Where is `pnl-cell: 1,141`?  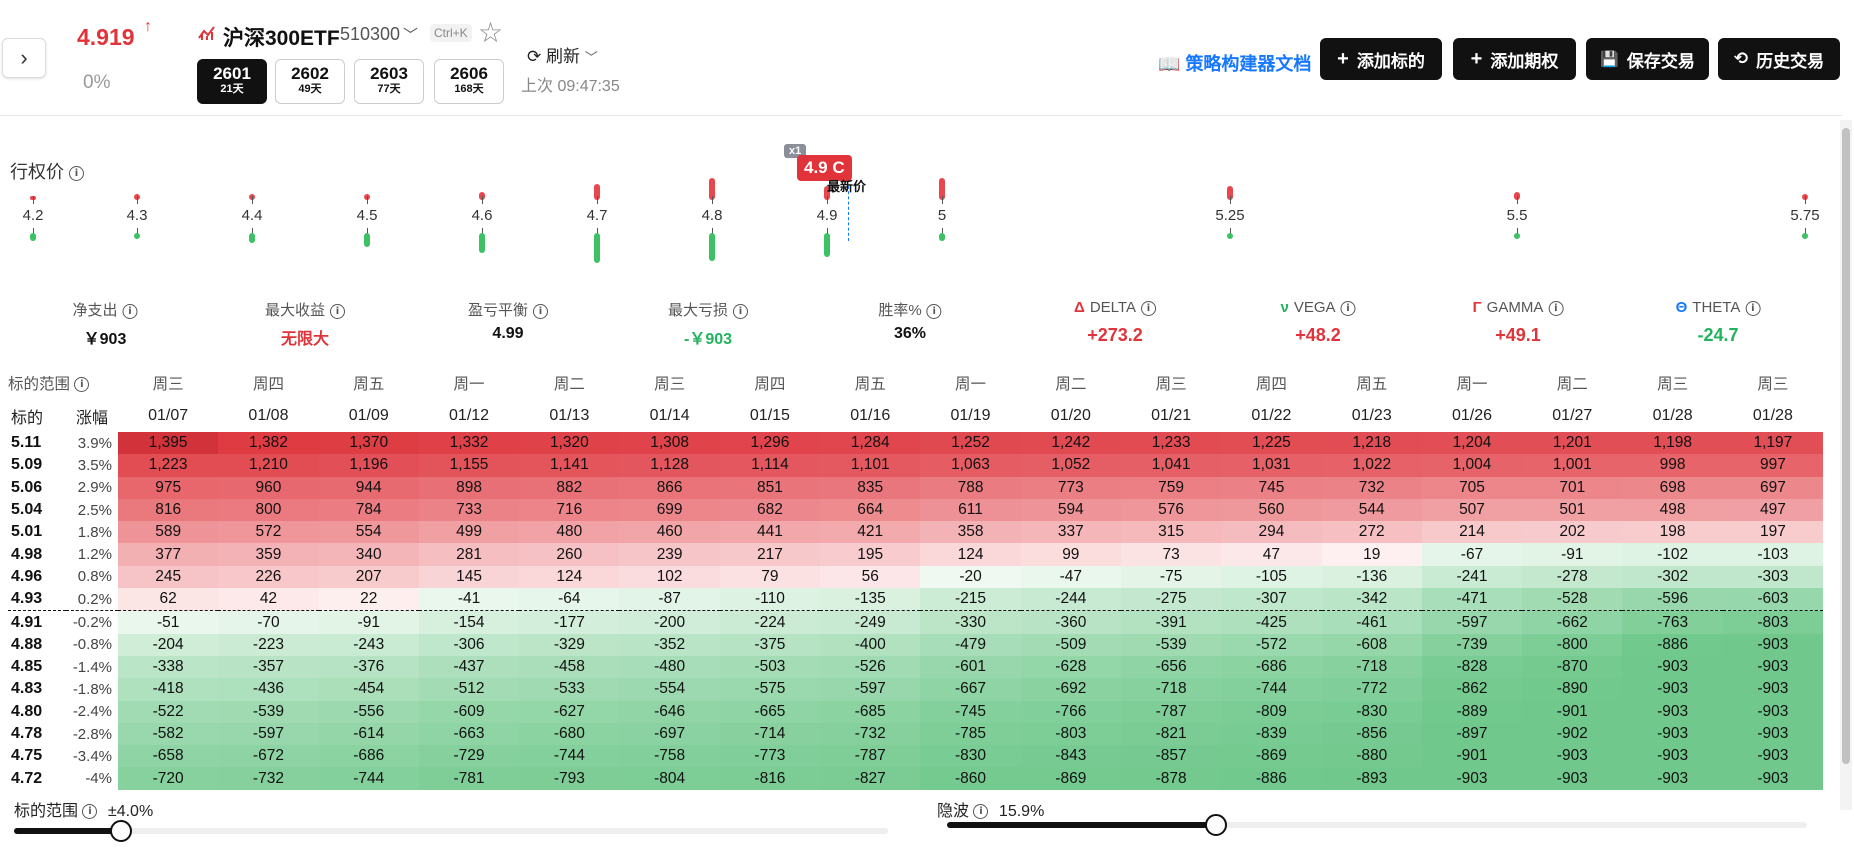
pnl-cell: 1,141 is located at coordinates (569, 465).